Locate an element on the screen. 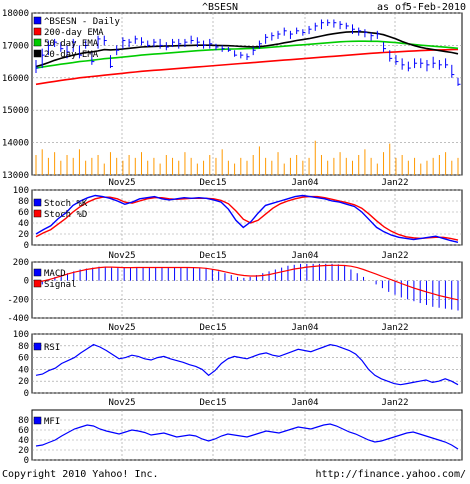 This screenshot has height=484, width=470. stoch-tick-label: 0 is located at coordinates (26, 246).